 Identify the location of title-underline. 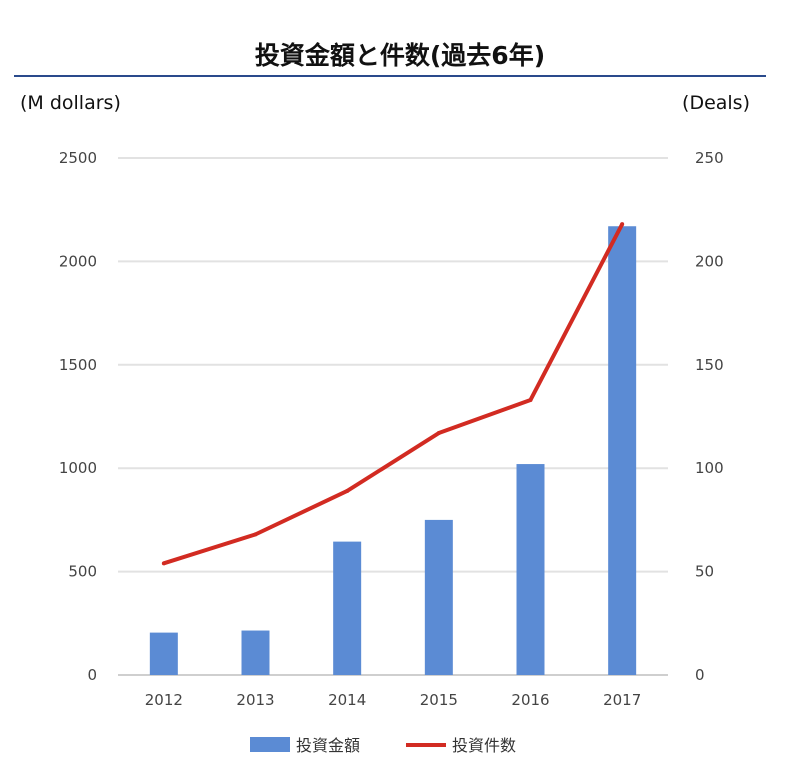
(390, 76).